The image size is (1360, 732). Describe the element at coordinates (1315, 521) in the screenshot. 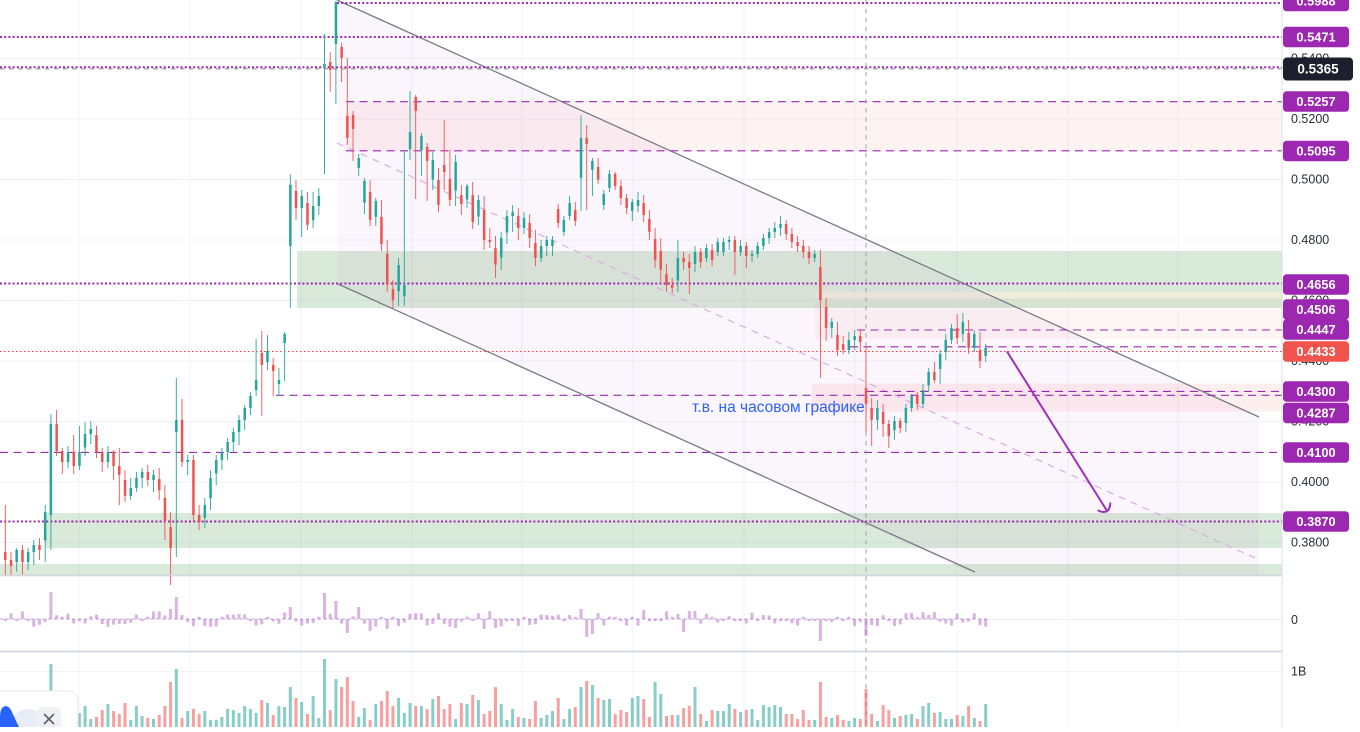

I see `svg-text: 0.3870` at that location.